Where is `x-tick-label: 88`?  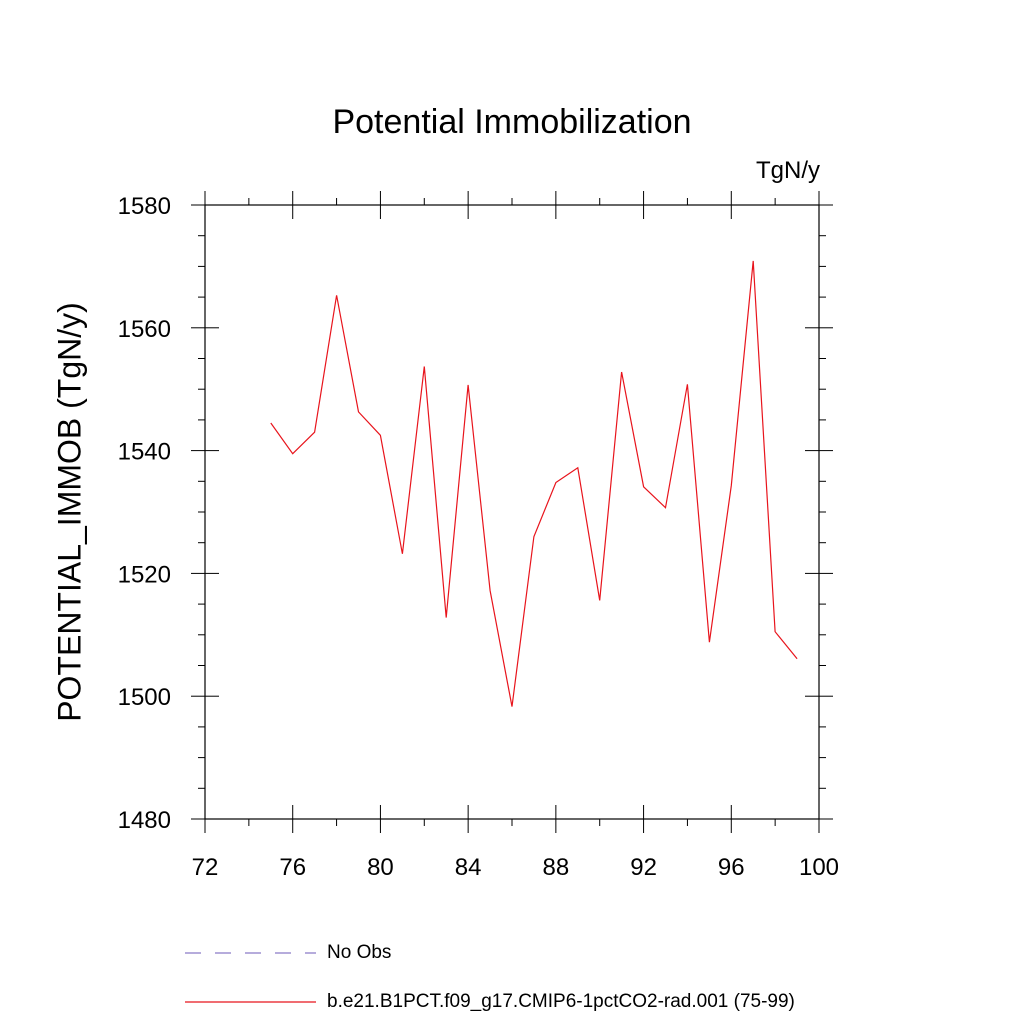 x-tick-label: 88 is located at coordinates (556, 867).